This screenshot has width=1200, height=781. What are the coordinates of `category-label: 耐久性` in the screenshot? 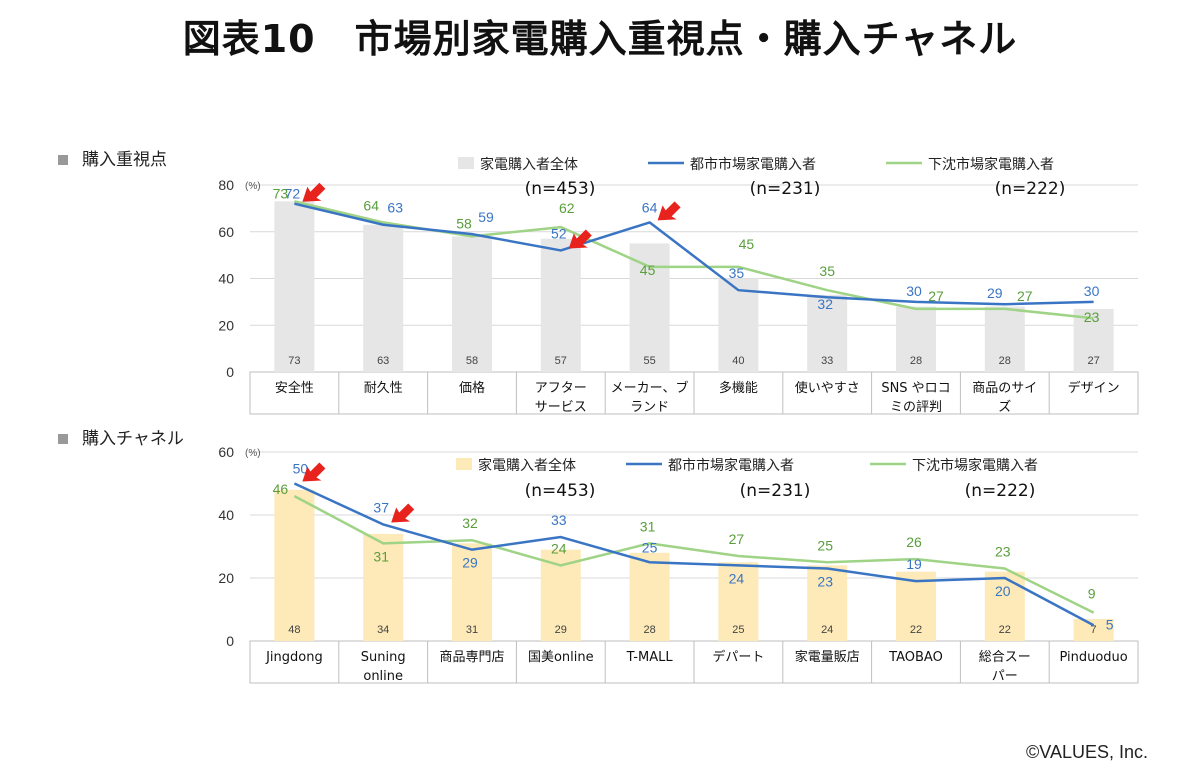 It's located at (383, 388).